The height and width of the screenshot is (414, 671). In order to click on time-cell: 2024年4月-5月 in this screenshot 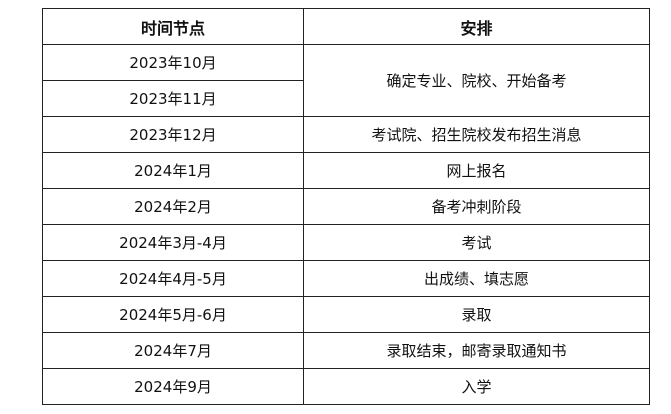, I will do `click(173, 278)`.